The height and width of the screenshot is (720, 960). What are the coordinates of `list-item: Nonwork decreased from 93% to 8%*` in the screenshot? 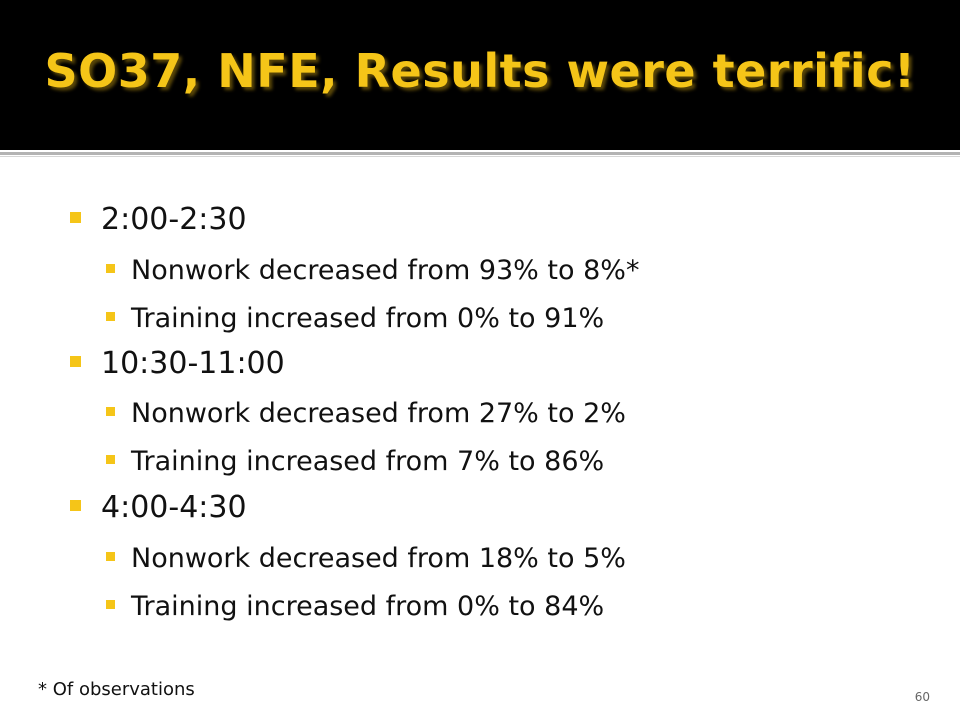 It's located at (372, 270).